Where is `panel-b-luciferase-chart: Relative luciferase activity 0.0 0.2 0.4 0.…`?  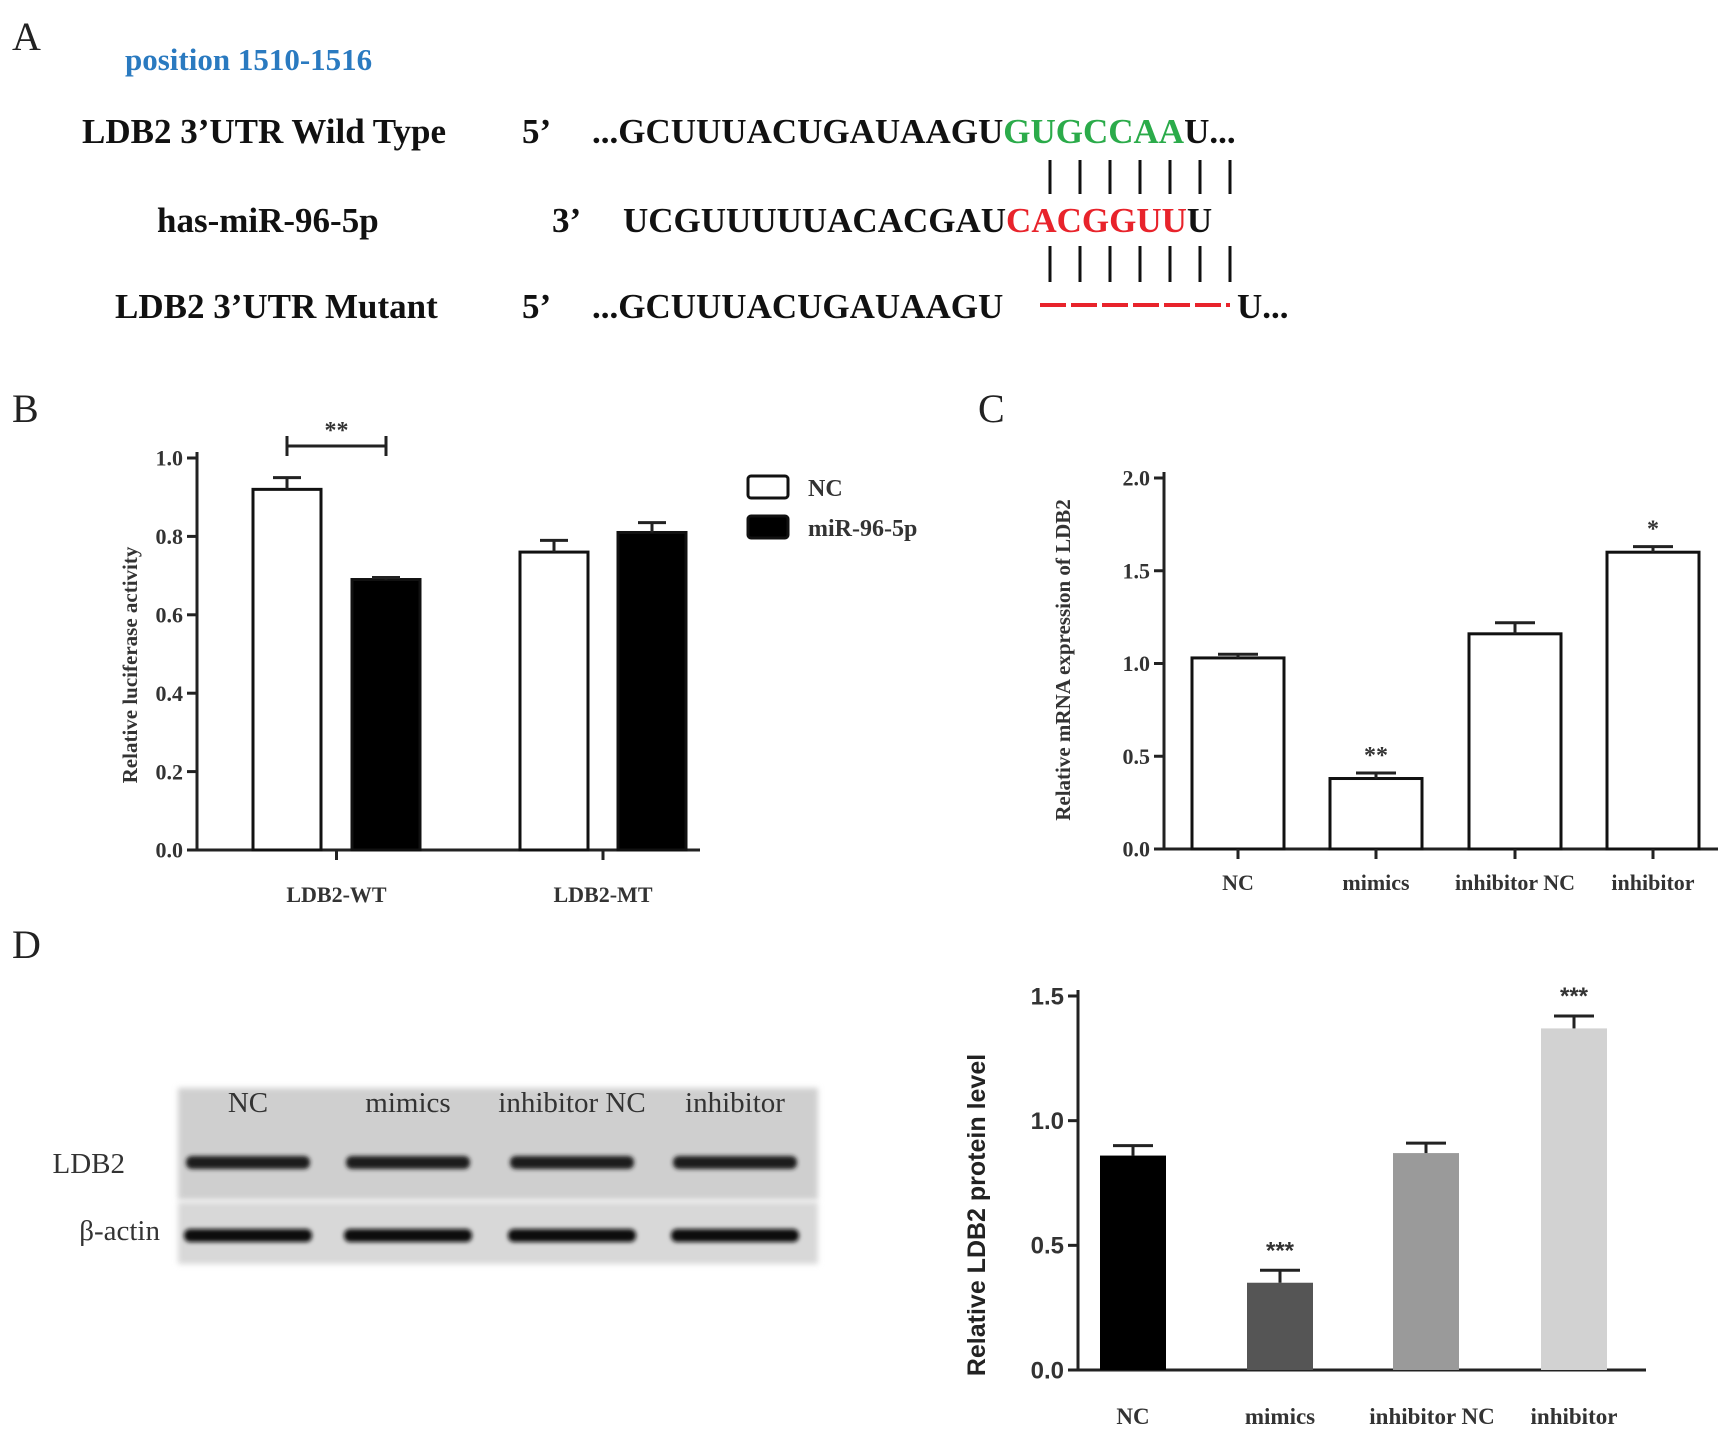
panel-b-luciferase-chart: Relative luciferase activity 0.0 0.2 0.4 0.… is located at coordinates (409, 662).